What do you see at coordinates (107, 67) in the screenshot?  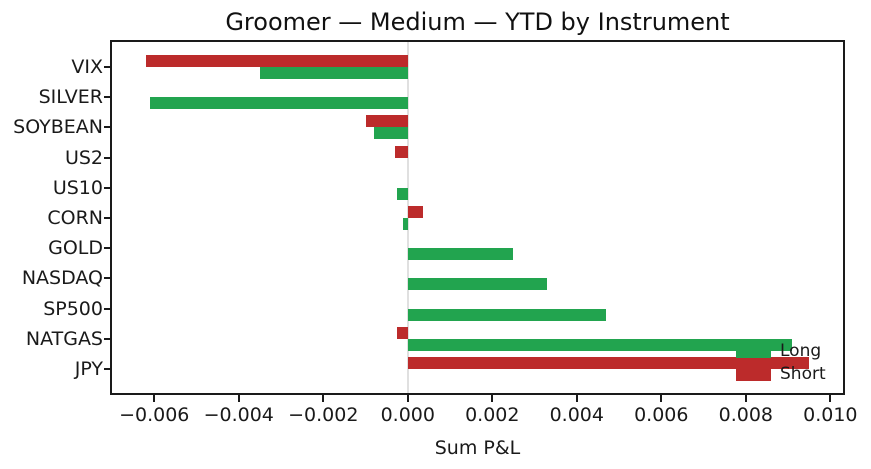 I see `y-tick-vix` at bounding box center [107, 67].